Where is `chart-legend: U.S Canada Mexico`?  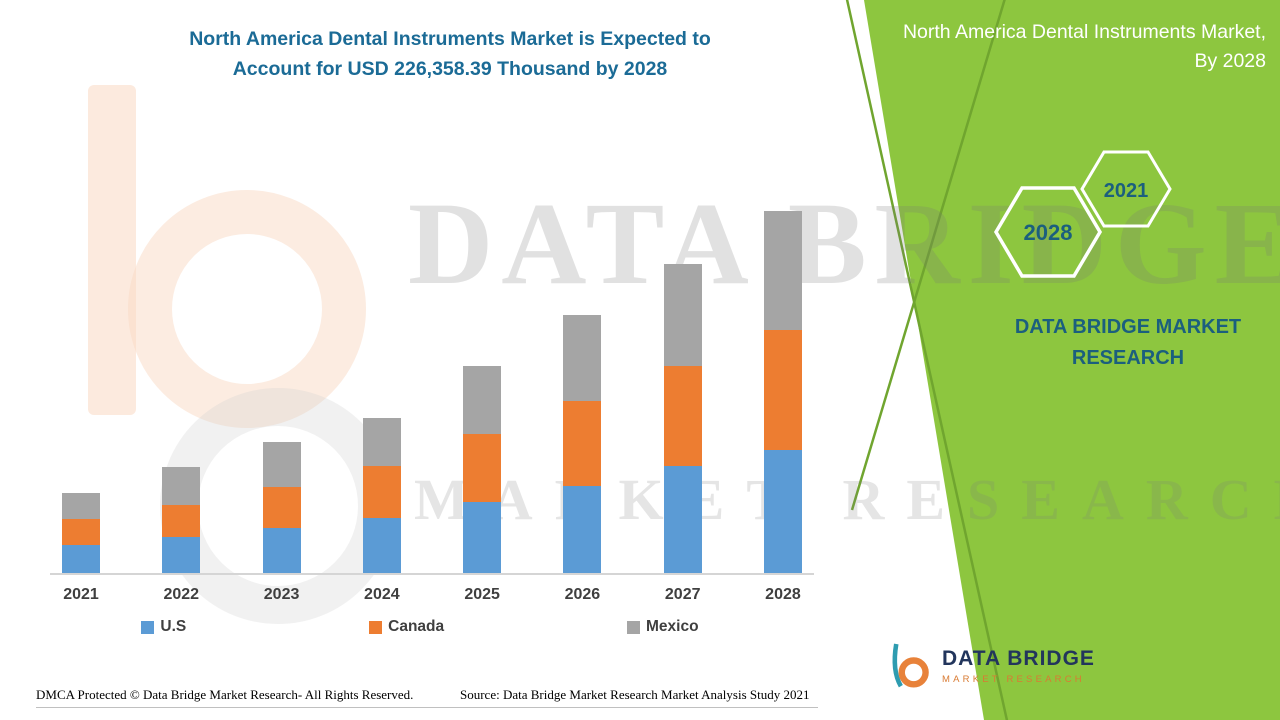 chart-legend: U.S Canada Mexico is located at coordinates (420, 627).